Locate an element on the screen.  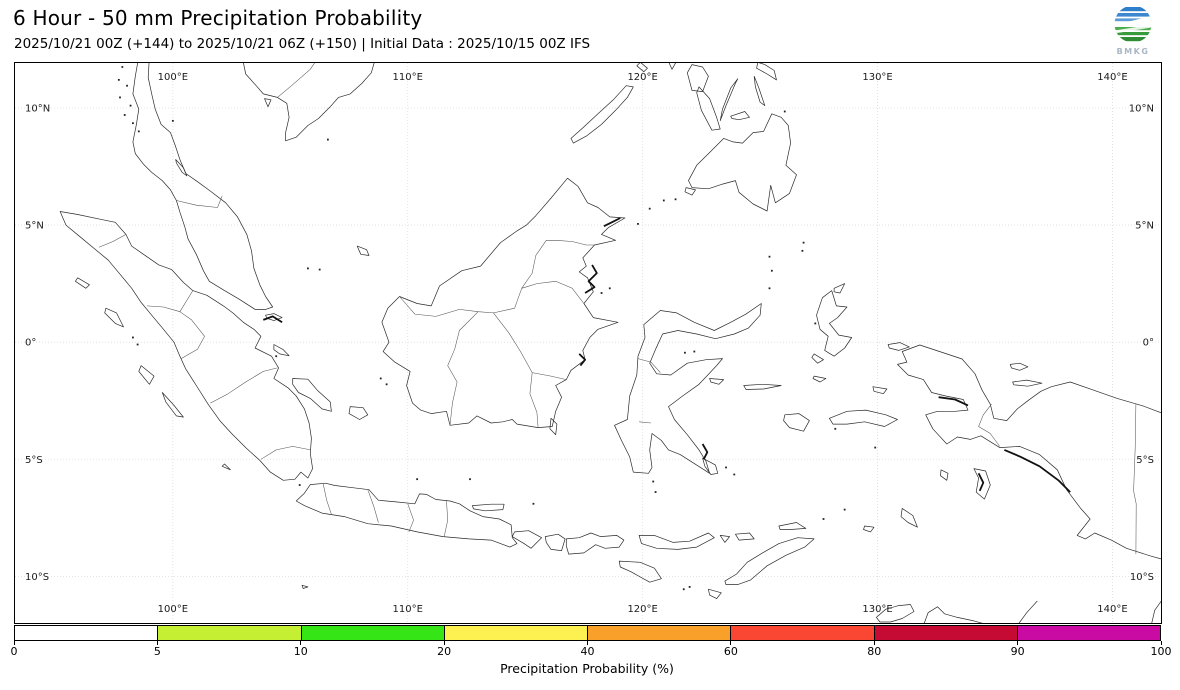
map-shape-papua-south-coast-detail is located at coordinates (1037, 471).